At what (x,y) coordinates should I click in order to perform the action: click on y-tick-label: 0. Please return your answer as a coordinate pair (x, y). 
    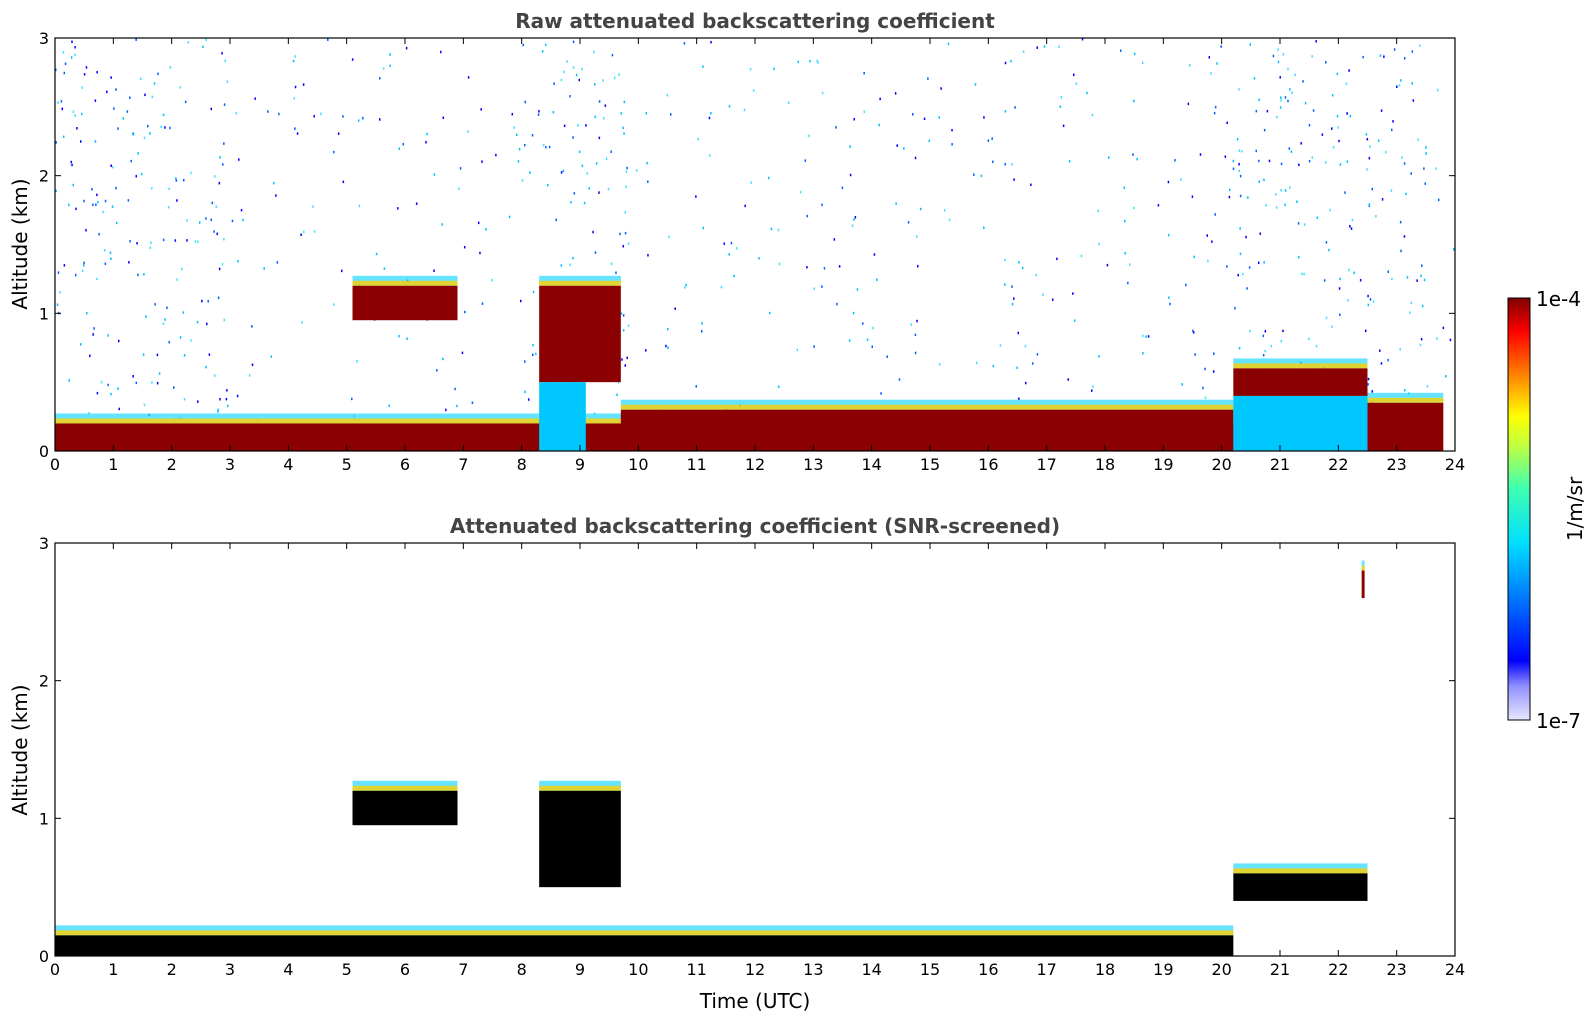
    Looking at the image, I should click on (44, 451).